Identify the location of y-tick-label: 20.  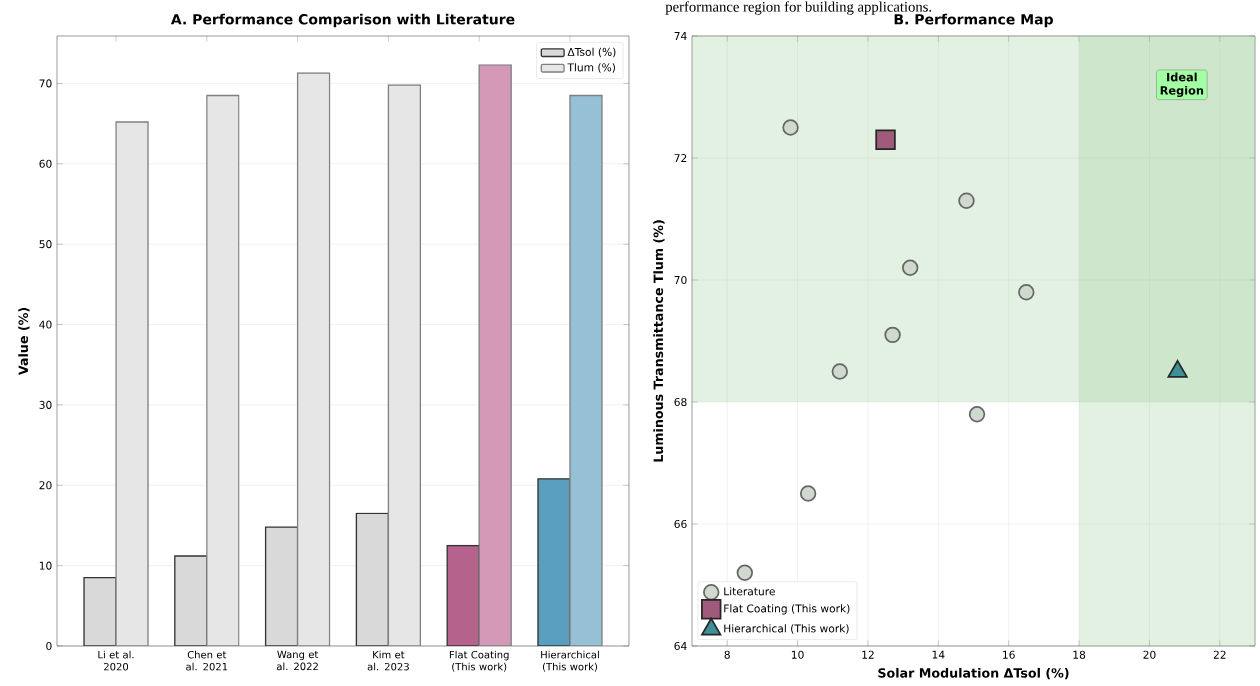
(45, 485).